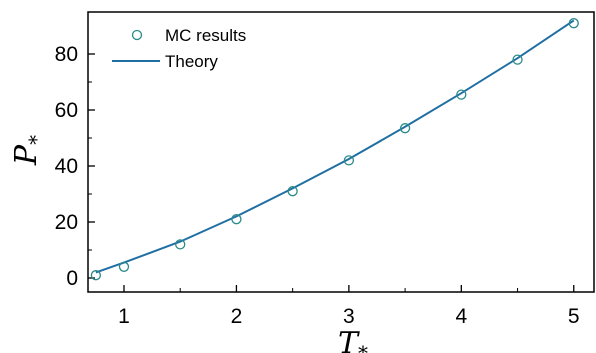  What do you see at coordinates (137, 35) in the screenshot?
I see `legend-marker-mc` at bounding box center [137, 35].